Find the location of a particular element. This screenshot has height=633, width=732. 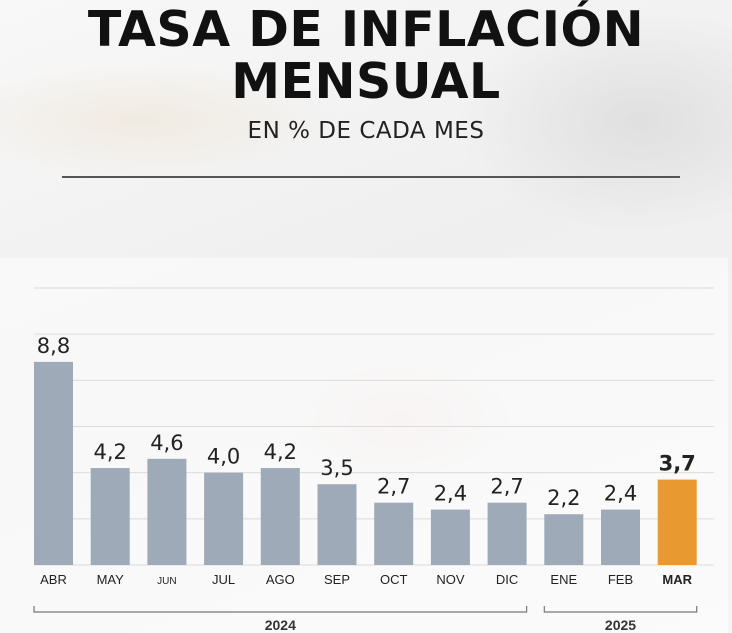

category-label-oct: OCT is located at coordinates (394, 579).